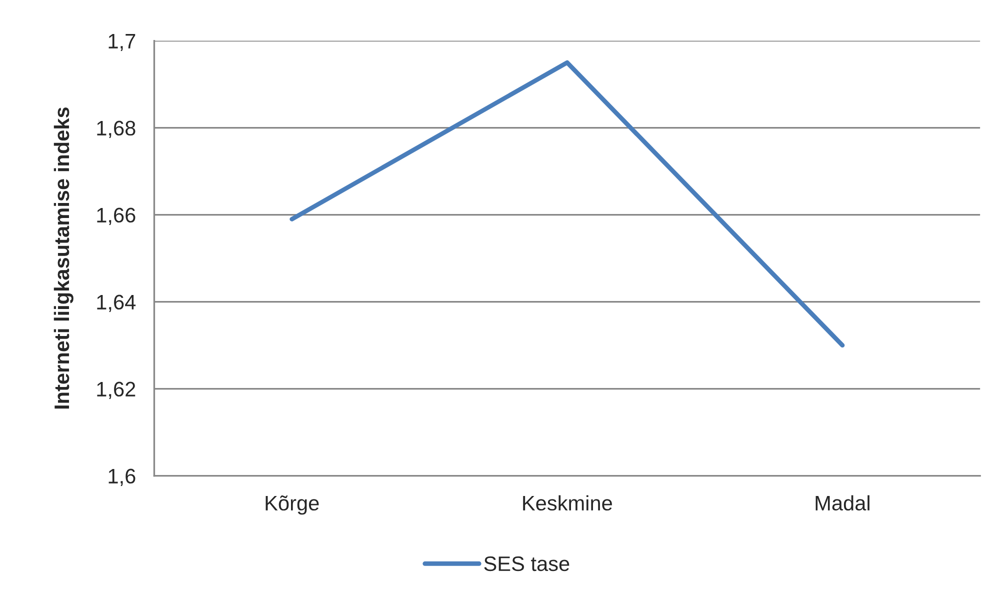 Image resolution: width=995 pixels, height=600 pixels. What do you see at coordinates (122, 43) in the screenshot?
I see `y-tick-label: 1,7` at bounding box center [122, 43].